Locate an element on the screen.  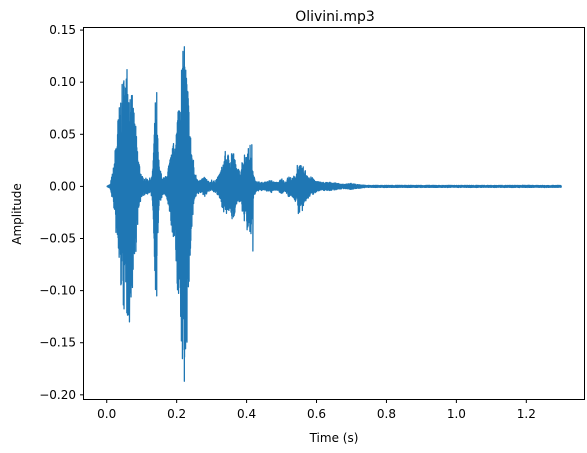
x-tick-label: 1.0 is located at coordinates (456, 414).